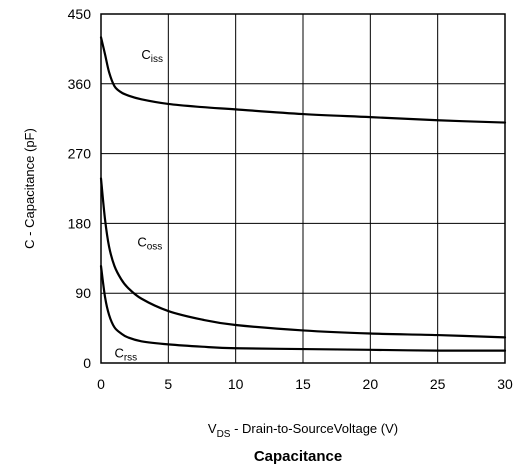 The image size is (520, 468). I want to click on x-tick-label: 20, so click(371, 384).